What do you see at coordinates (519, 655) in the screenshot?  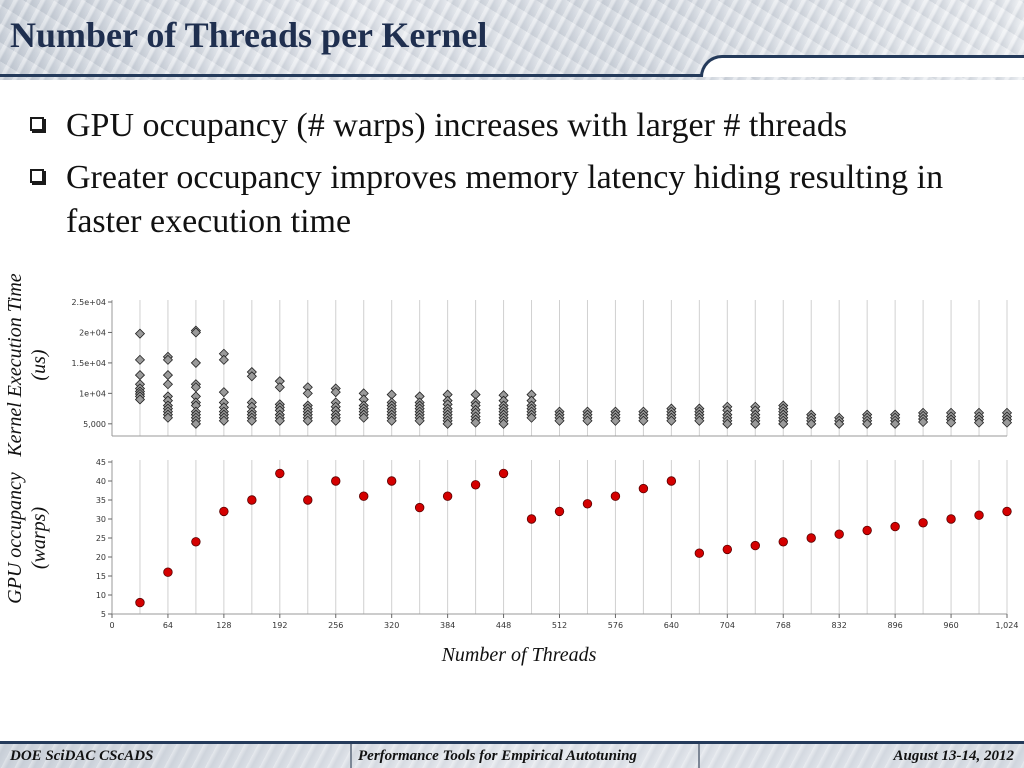 I see `x-axis-label: Number of Threads` at bounding box center [519, 655].